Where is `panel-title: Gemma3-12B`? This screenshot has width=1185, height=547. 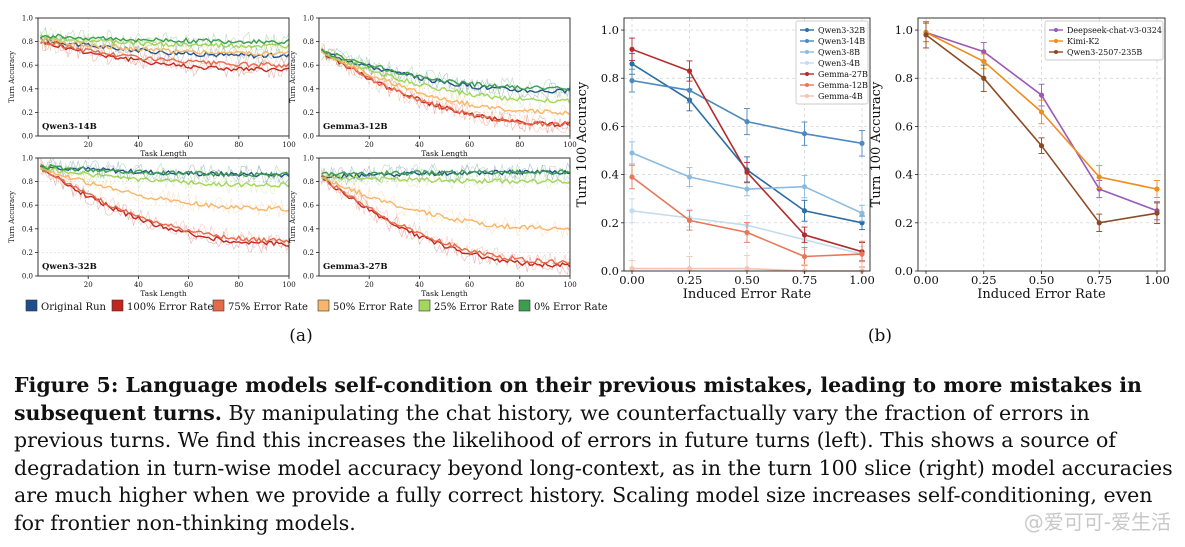
panel-title: Gemma3-12B is located at coordinates (355, 127).